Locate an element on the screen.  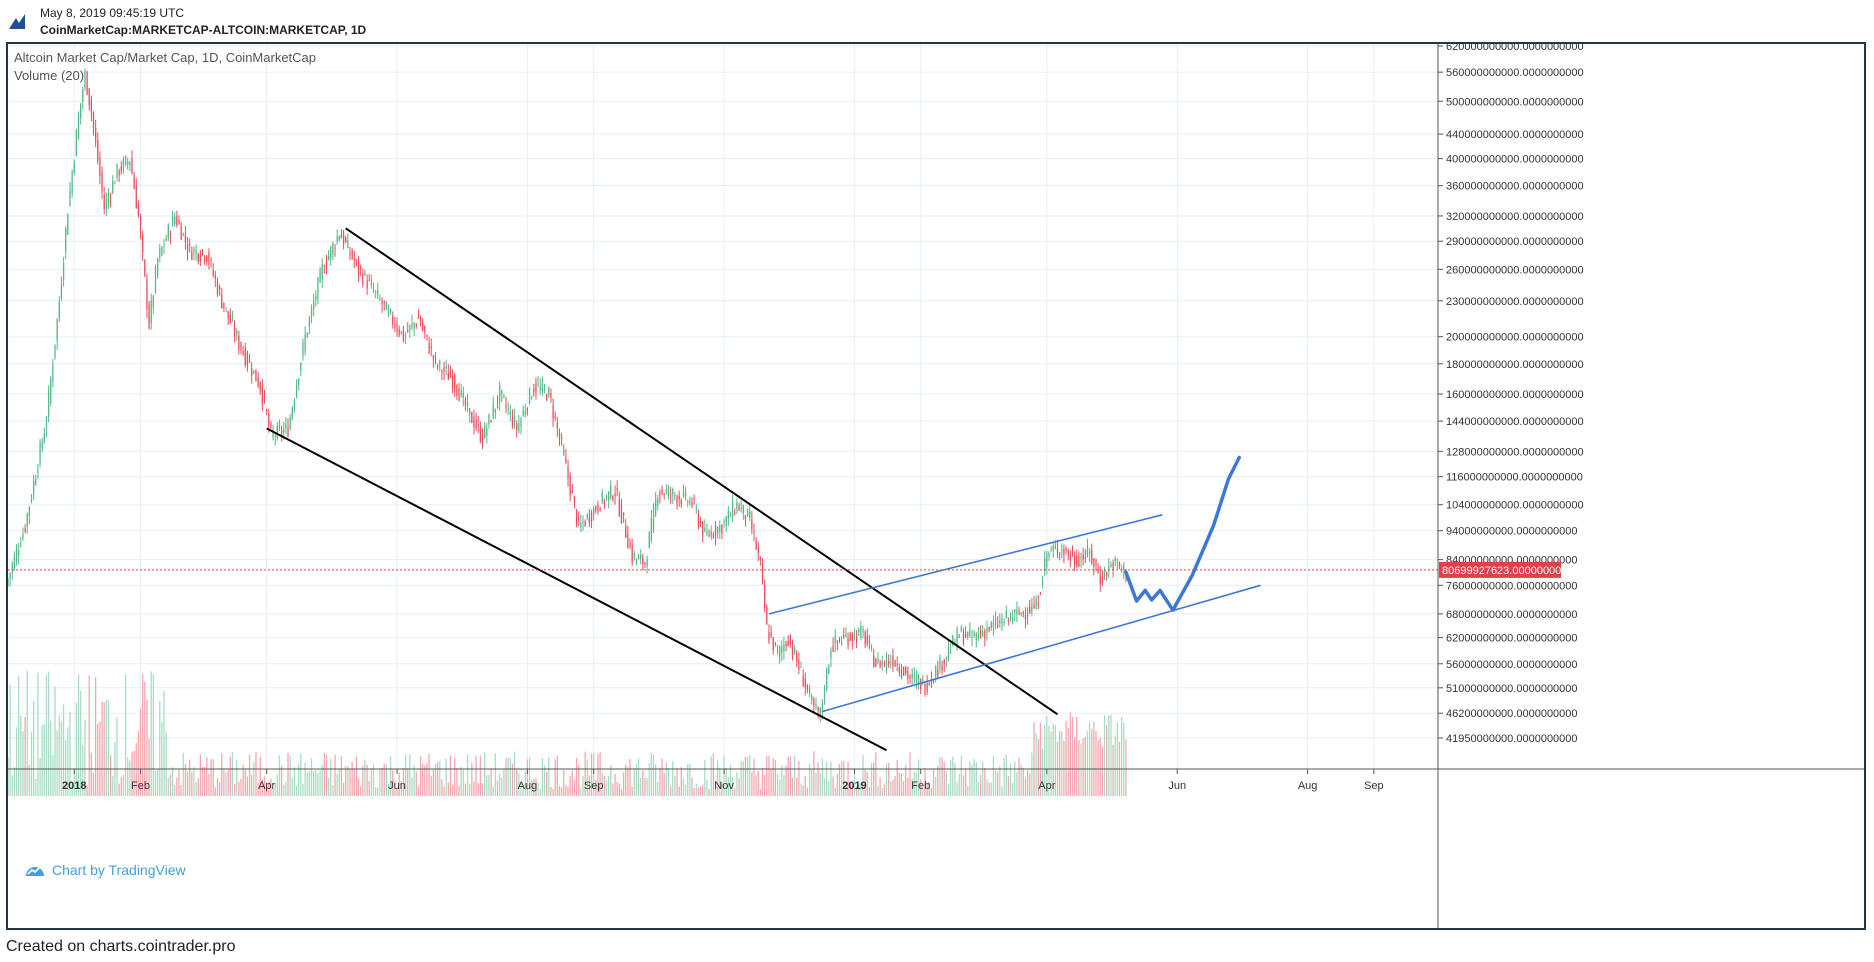
price-tick-label: 320000000000.0000000000 is located at coordinates (1515, 217).